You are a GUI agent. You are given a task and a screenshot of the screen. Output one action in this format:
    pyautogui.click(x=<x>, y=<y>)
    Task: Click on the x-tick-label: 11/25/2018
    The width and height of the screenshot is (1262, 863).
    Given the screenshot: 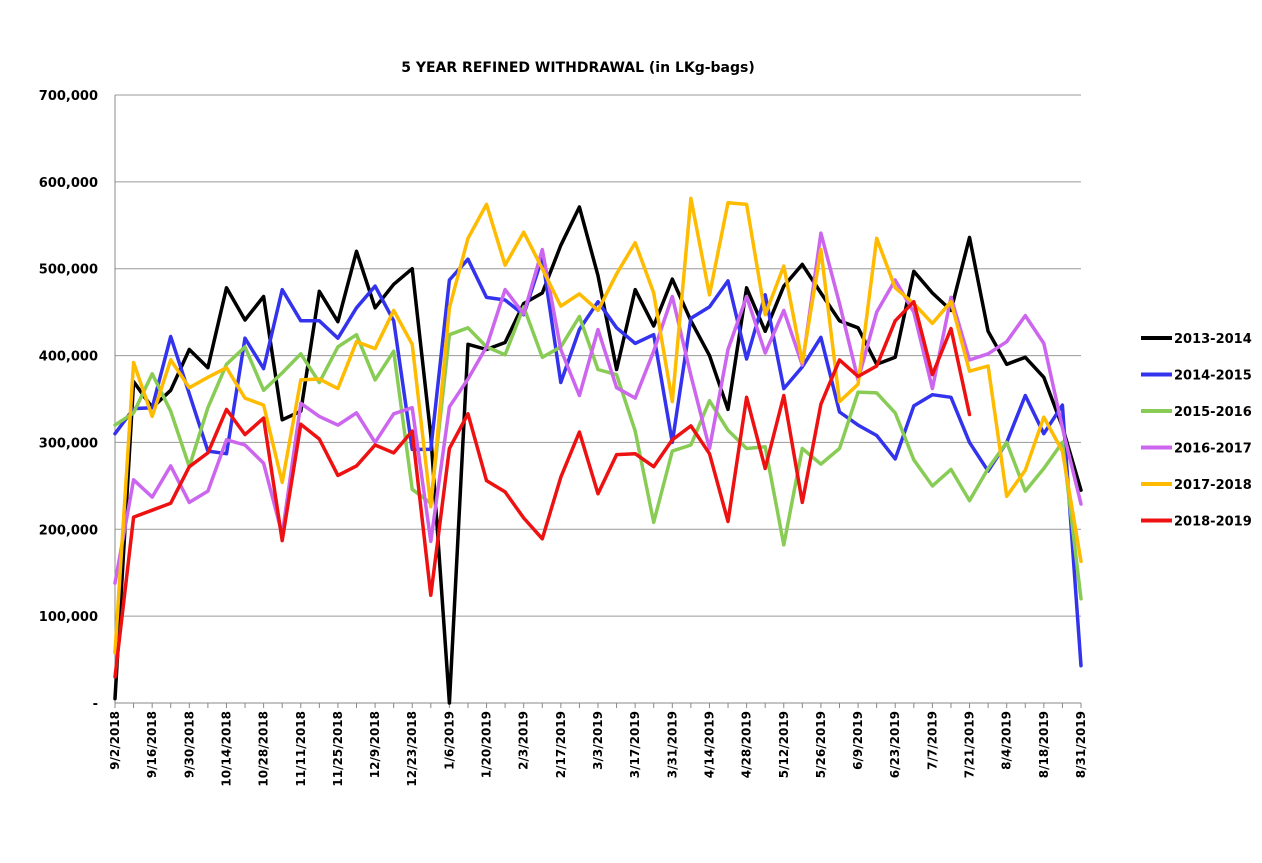 What is the action you would take?
    pyautogui.click(x=338, y=749)
    